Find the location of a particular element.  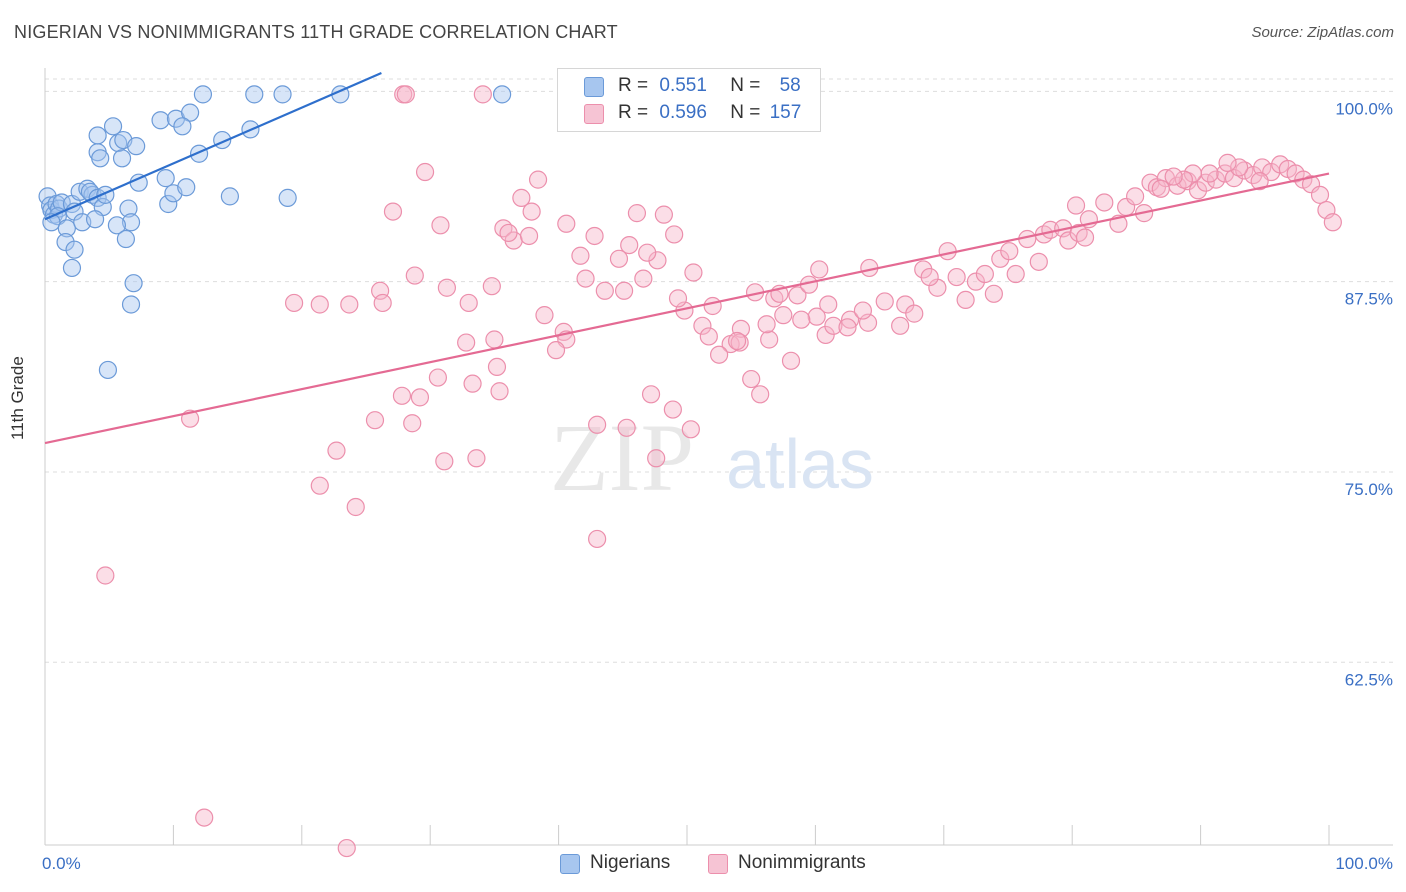

legend-label-nigerians: Nigerians is located at coordinates (630, 862).